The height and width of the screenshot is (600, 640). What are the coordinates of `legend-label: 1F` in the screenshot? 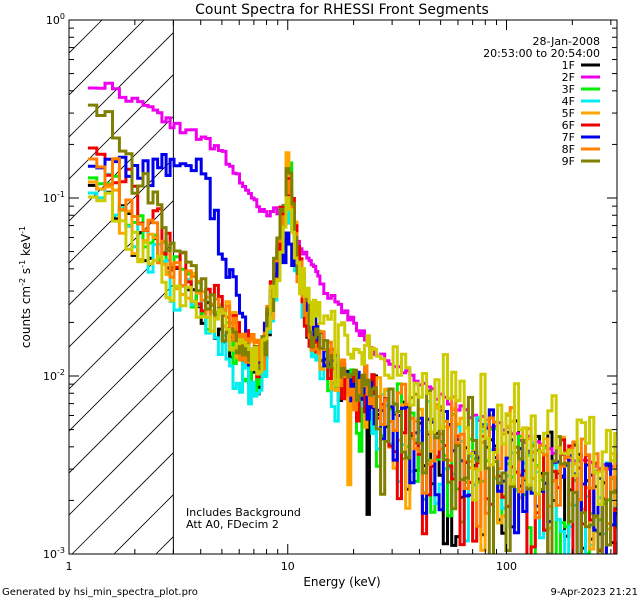 It's located at (568, 65).